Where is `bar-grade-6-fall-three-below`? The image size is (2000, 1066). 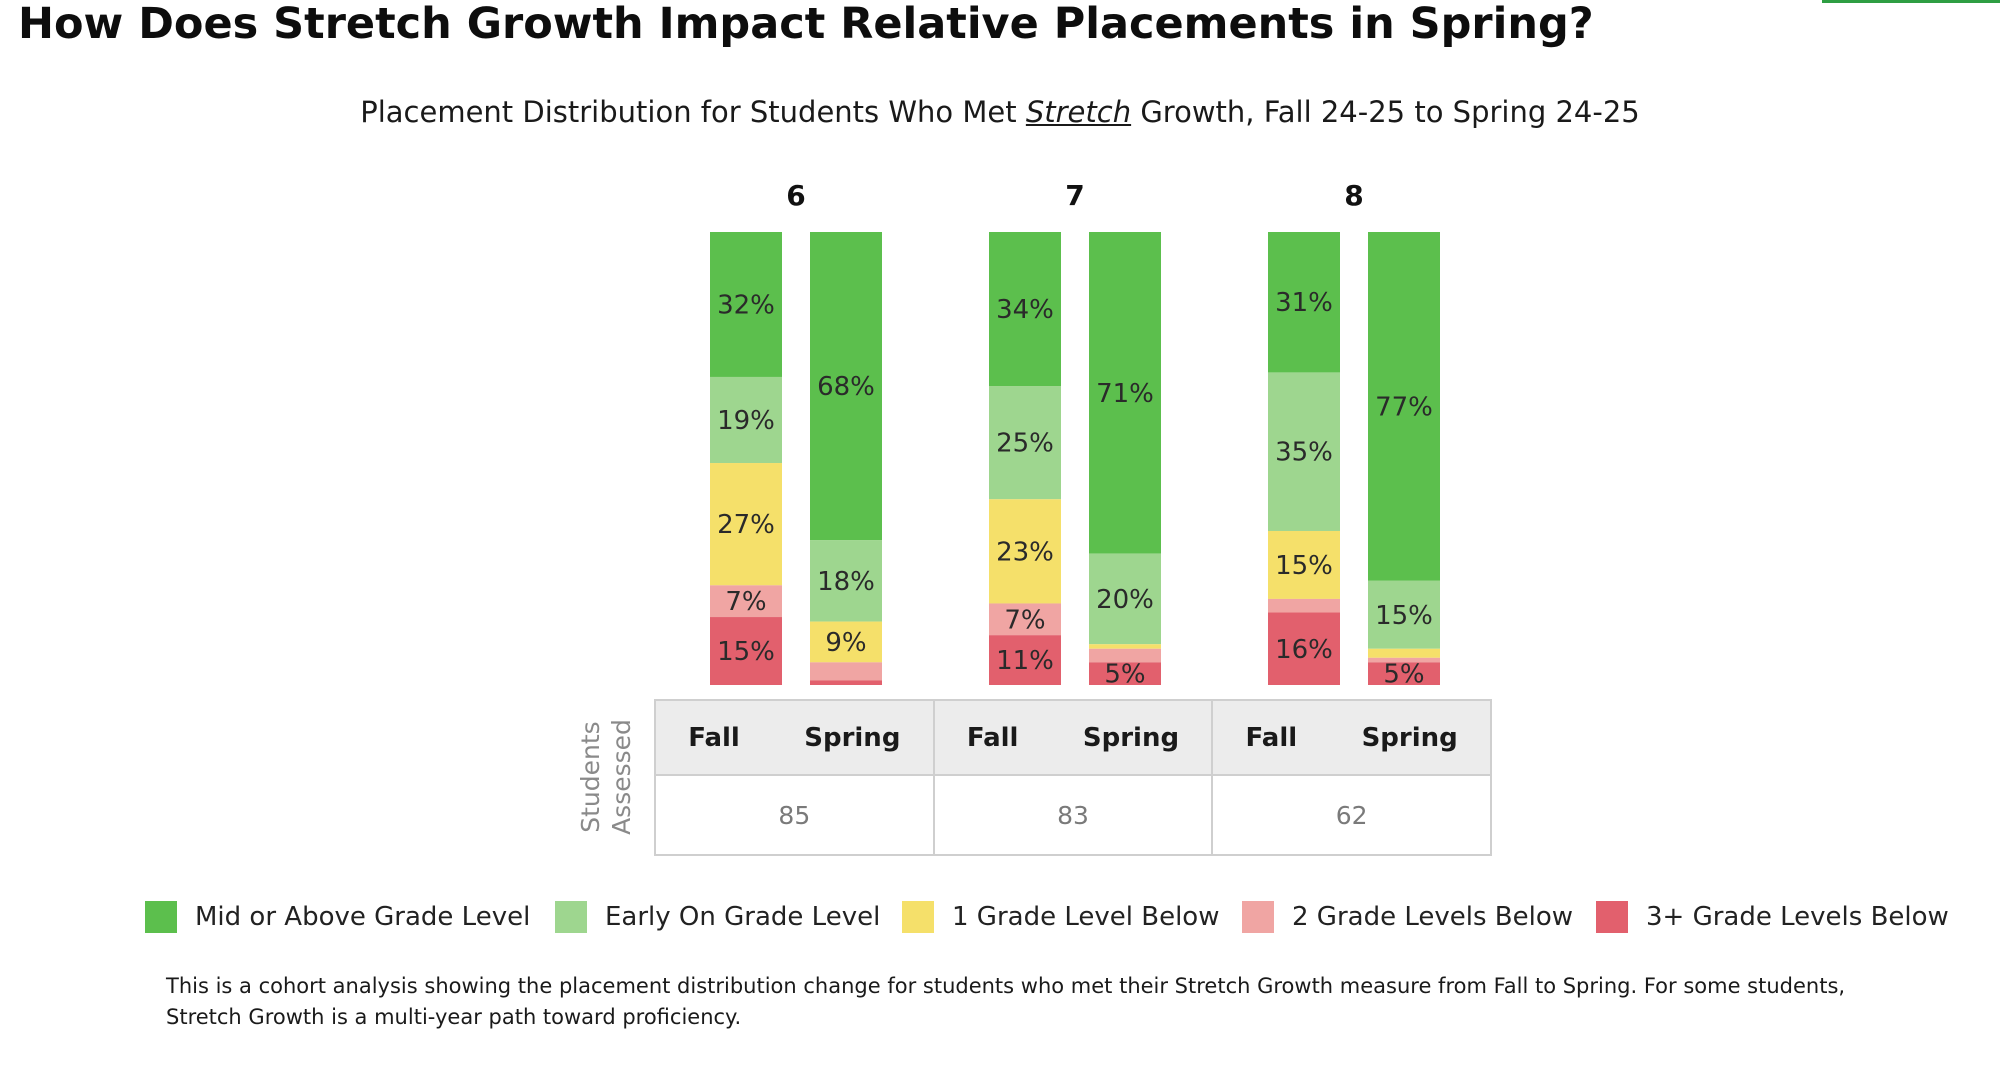 bar-grade-6-fall-three-below is located at coordinates (746, 651).